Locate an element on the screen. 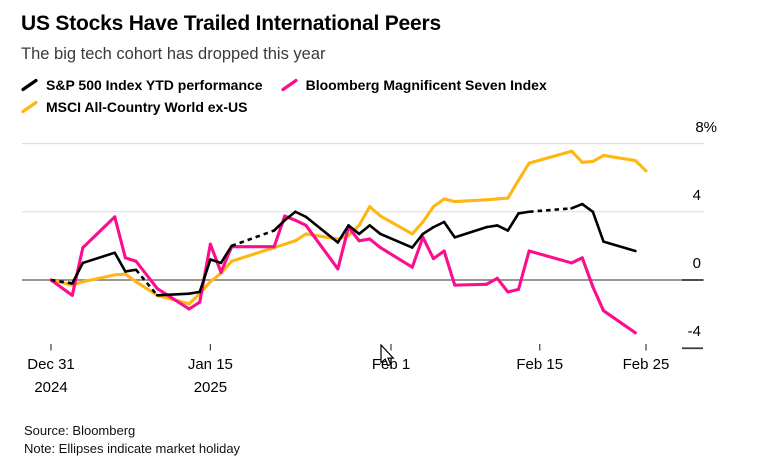 The width and height of the screenshot is (757, 466). legend-label-msci: MSCI All-Country World ex-US is located at coordinates (147, 107).